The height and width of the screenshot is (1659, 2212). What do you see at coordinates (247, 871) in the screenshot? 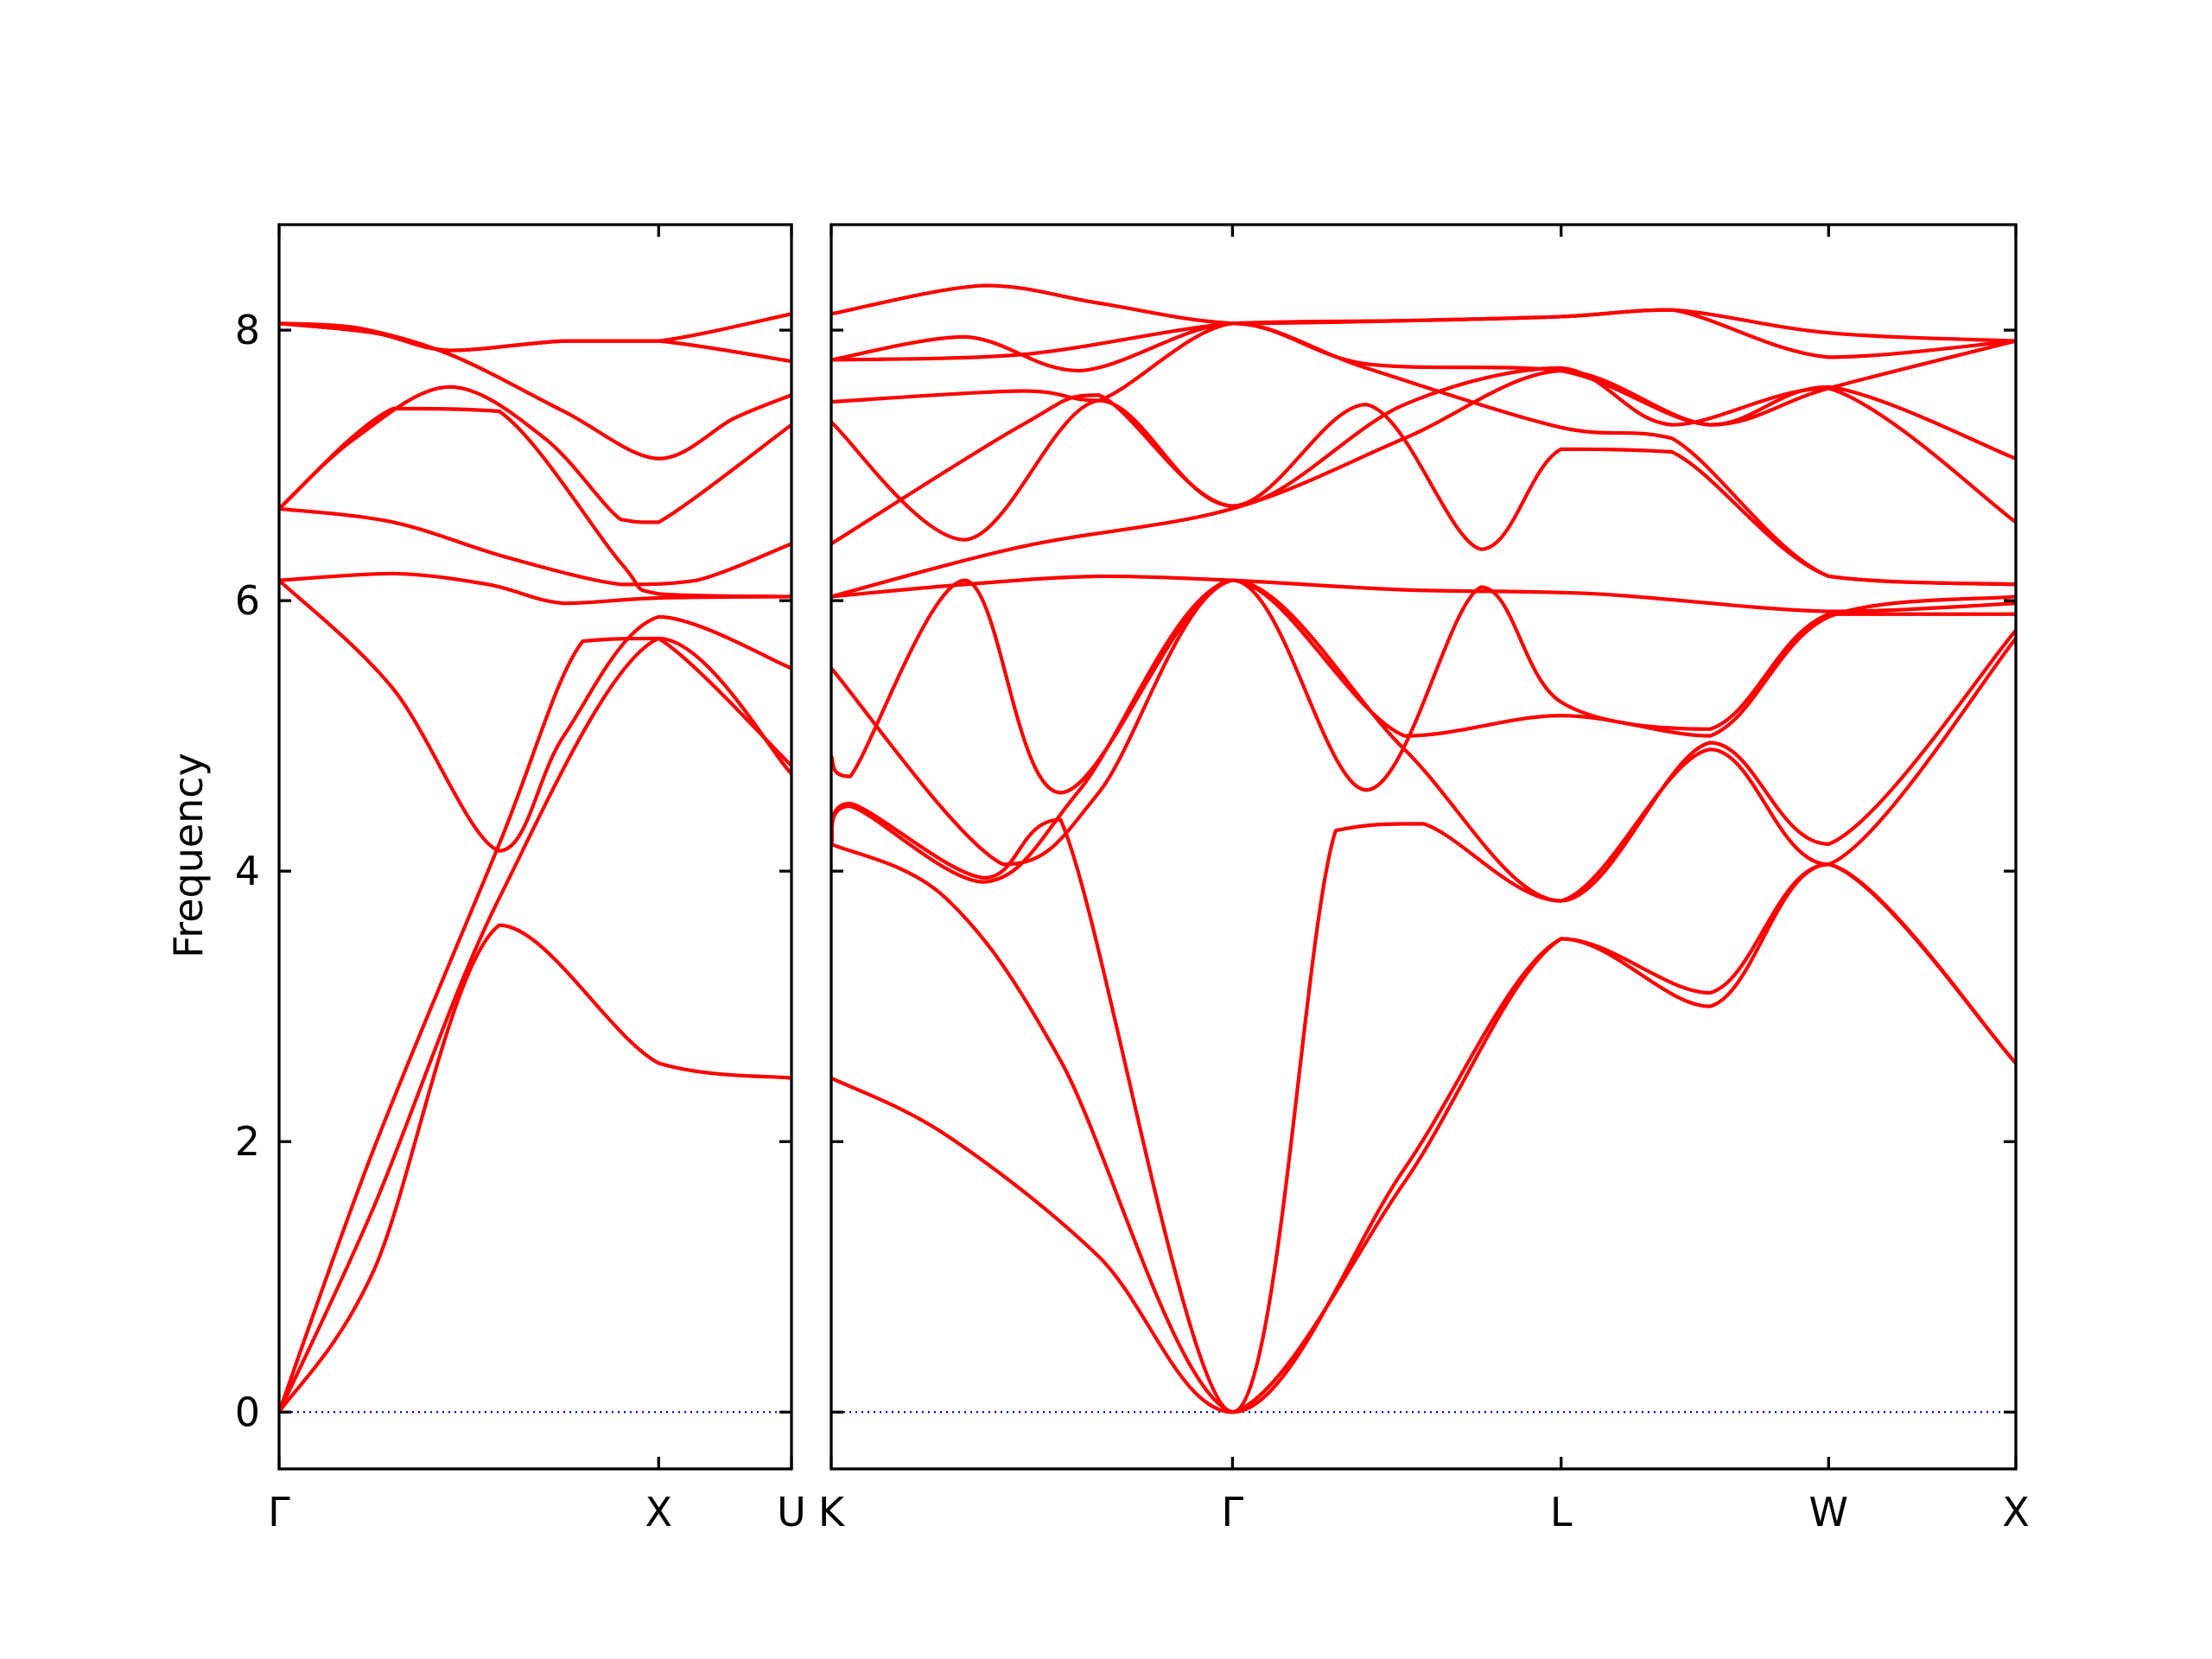
I see `y-tick-label: 4` at bounding box center [247, 871].